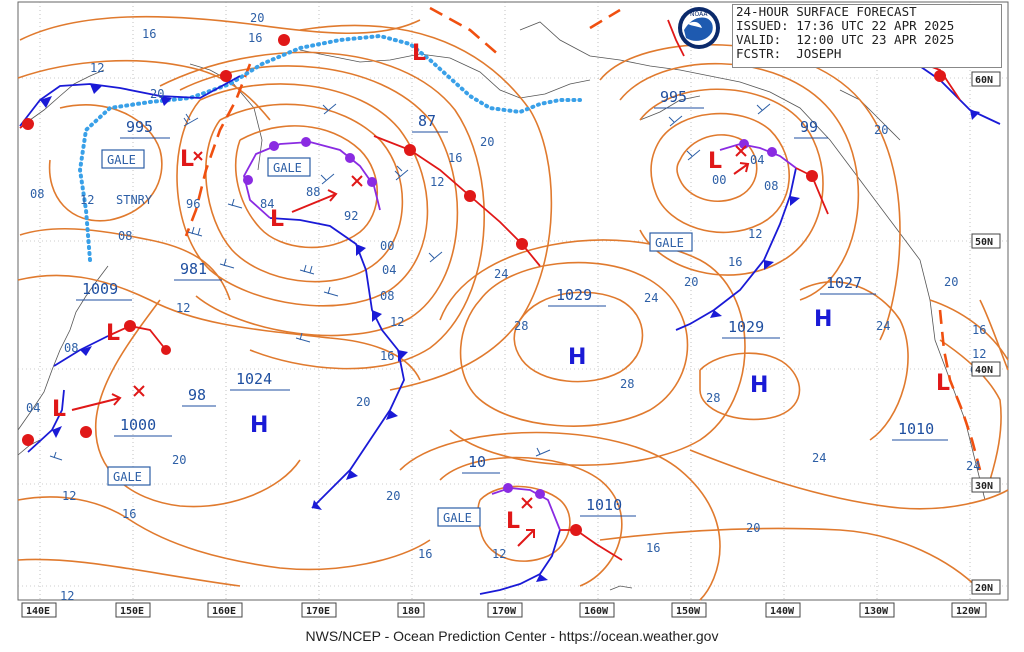 This screenshot has width=1024, height=652. I want to click on svg-text: 160E, so click(224, 611).